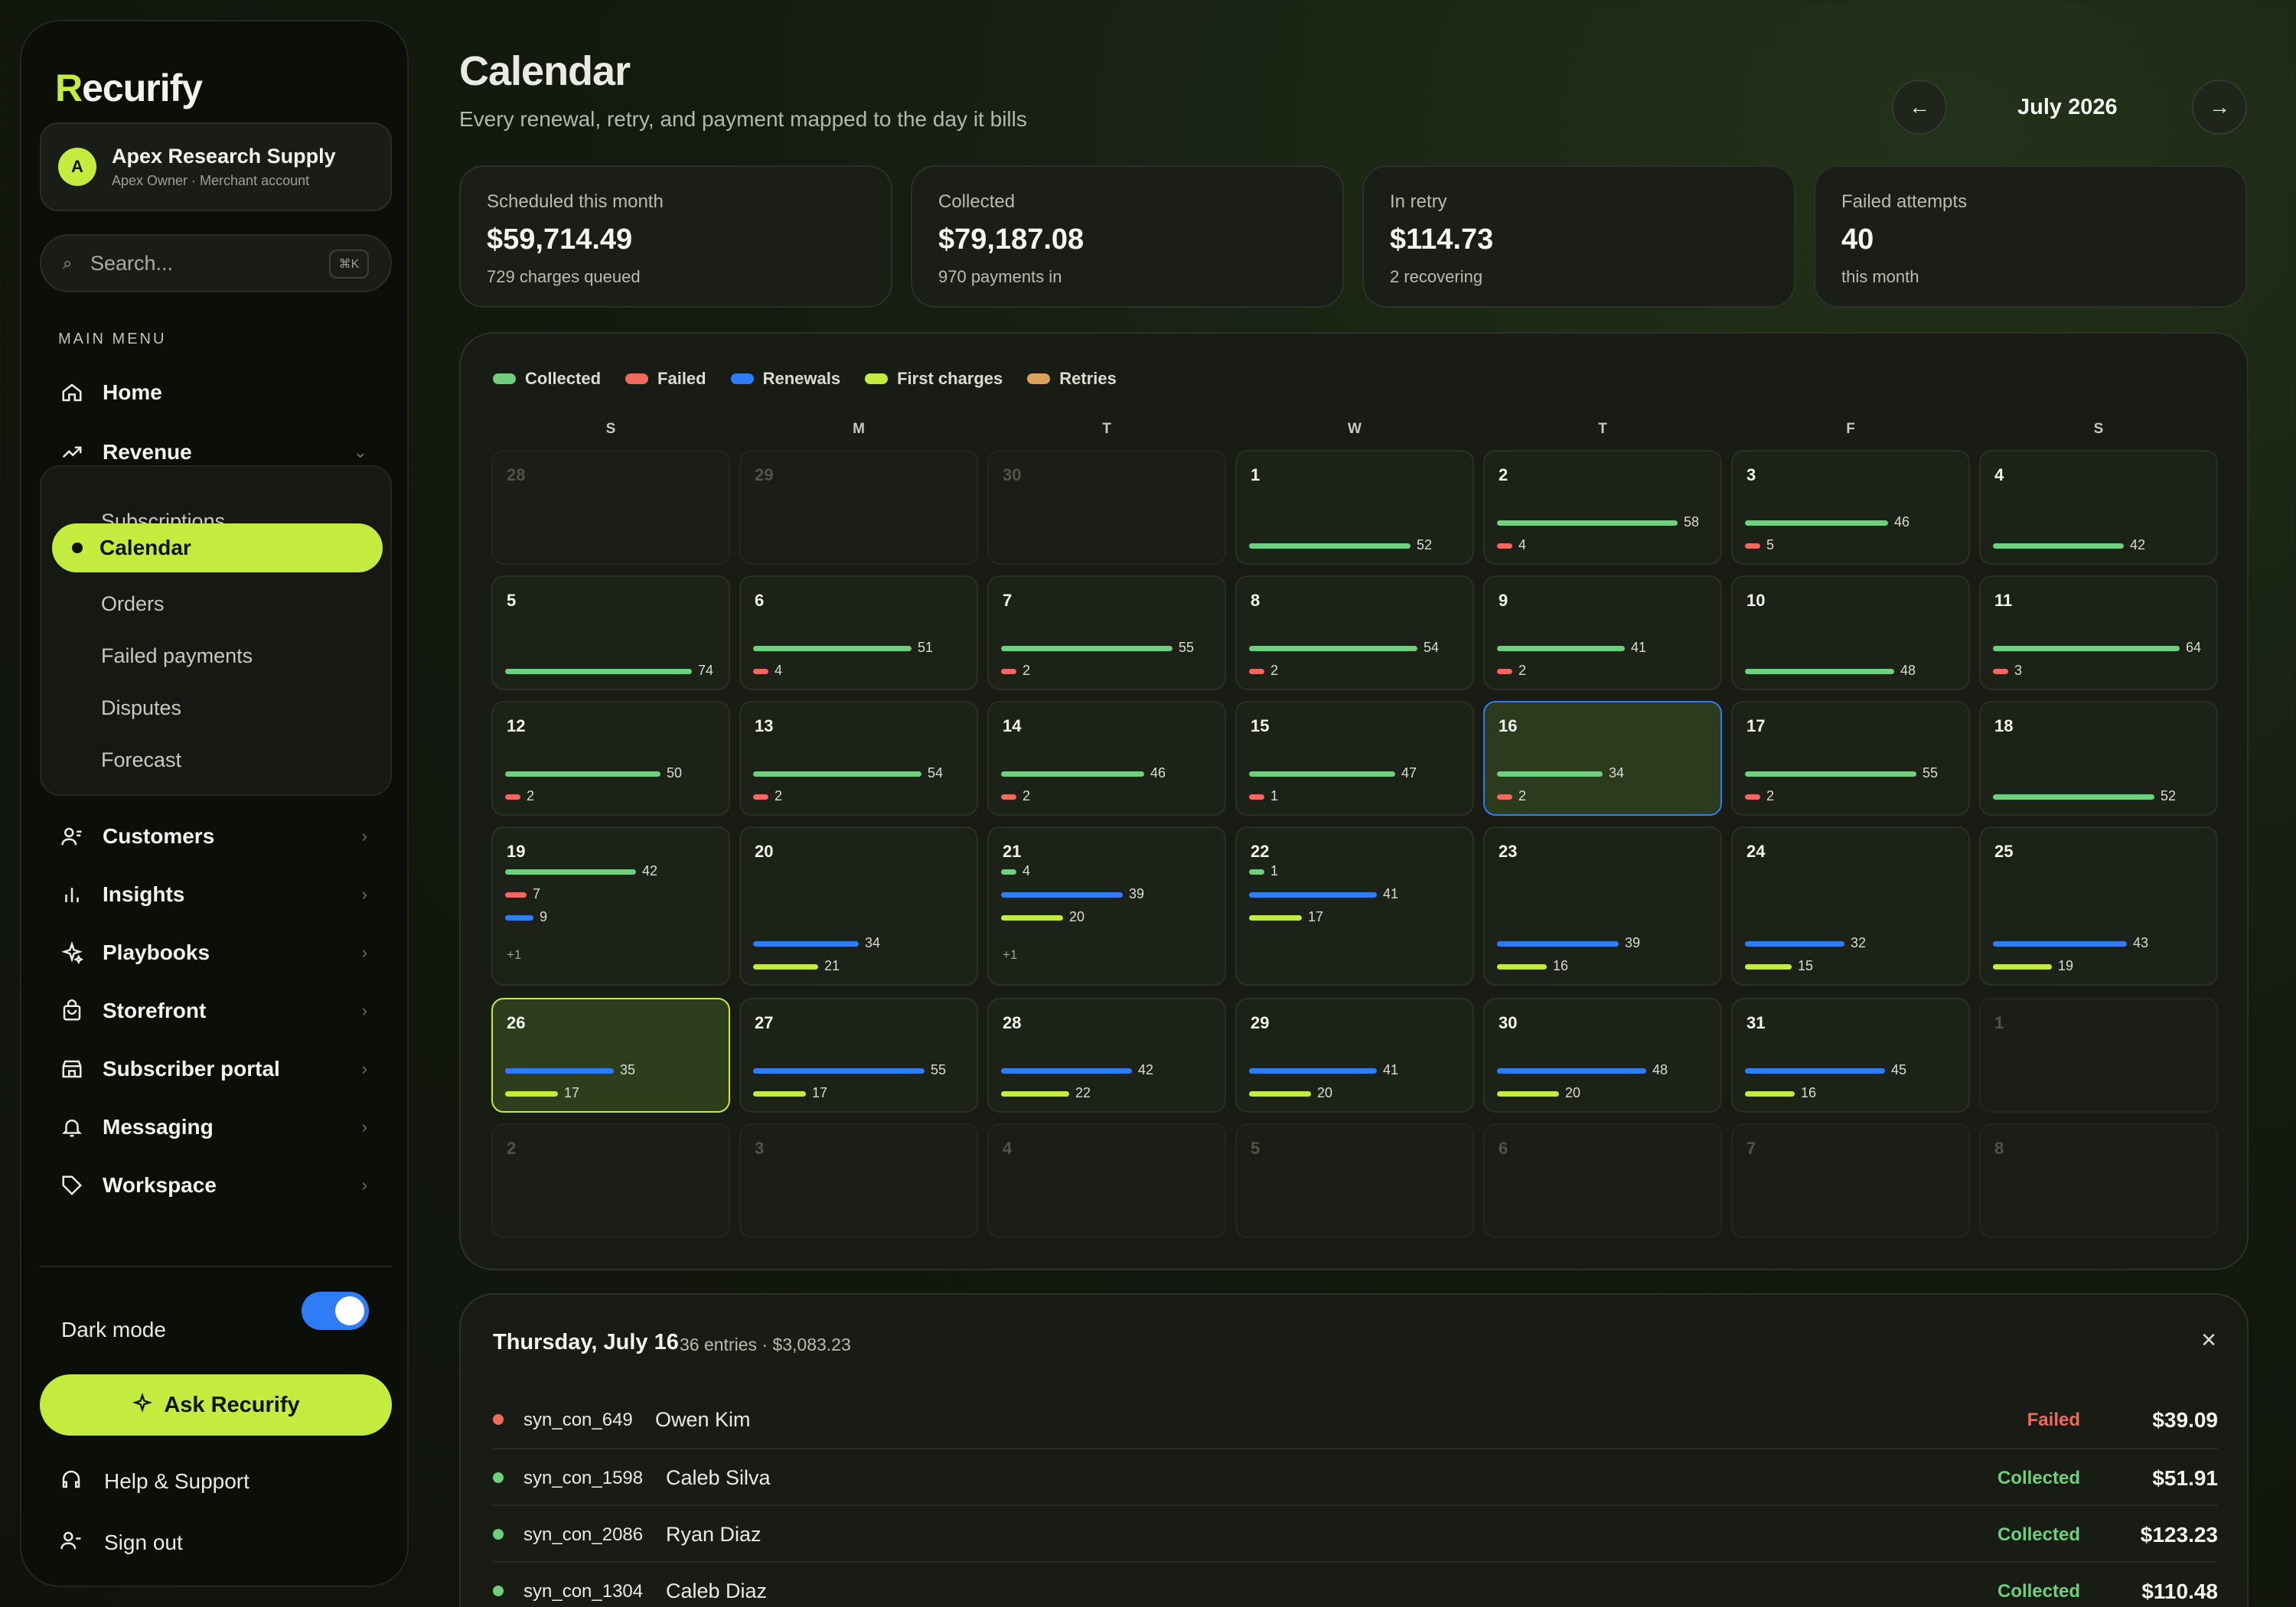 This screenshot has width=2296, height=1607. I want to click on renewal-bar, so click(1815, 1071).